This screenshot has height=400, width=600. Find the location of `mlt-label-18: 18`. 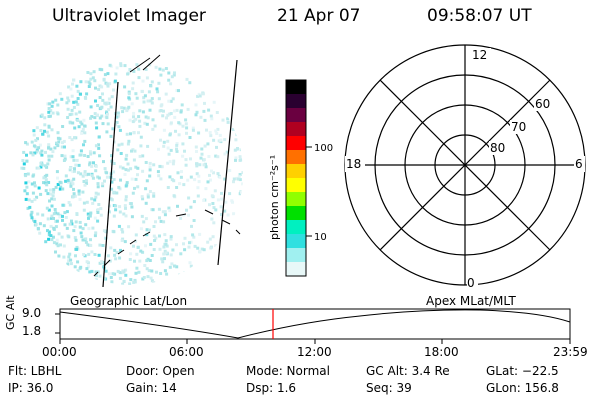

mlt-label-18: 18 is located at coordinates (353, 164).